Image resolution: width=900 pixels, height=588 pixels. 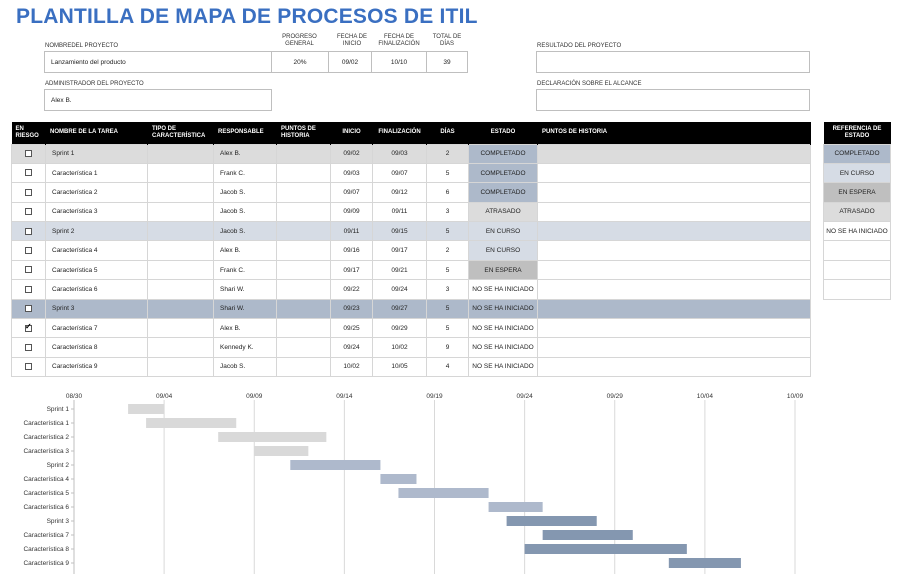 I want to click on start-date-cell: 09/16, so click(x=351, y=250).